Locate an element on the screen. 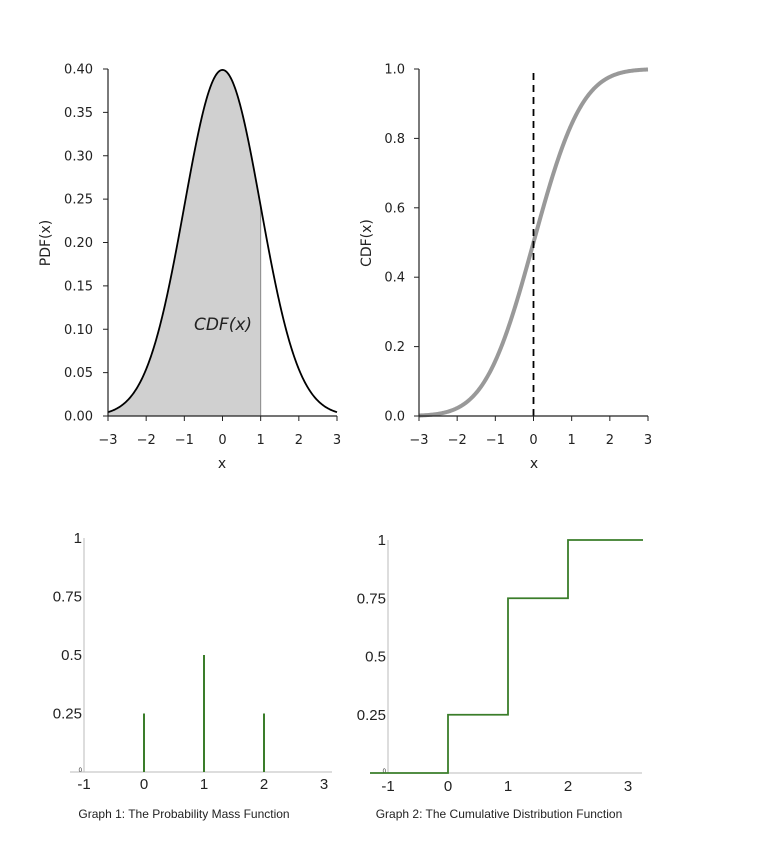 The width and height of the screenshot is (760, 854). pdf-curve is located at coordinates (222, 241).